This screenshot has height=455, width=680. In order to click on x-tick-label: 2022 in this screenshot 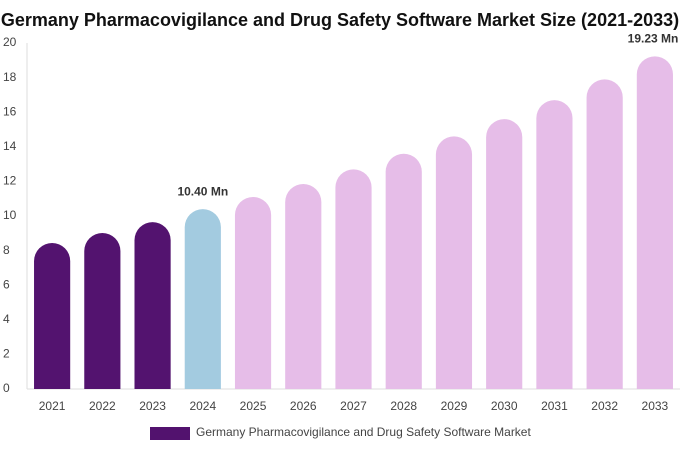, I will do `click(102, 406)`.